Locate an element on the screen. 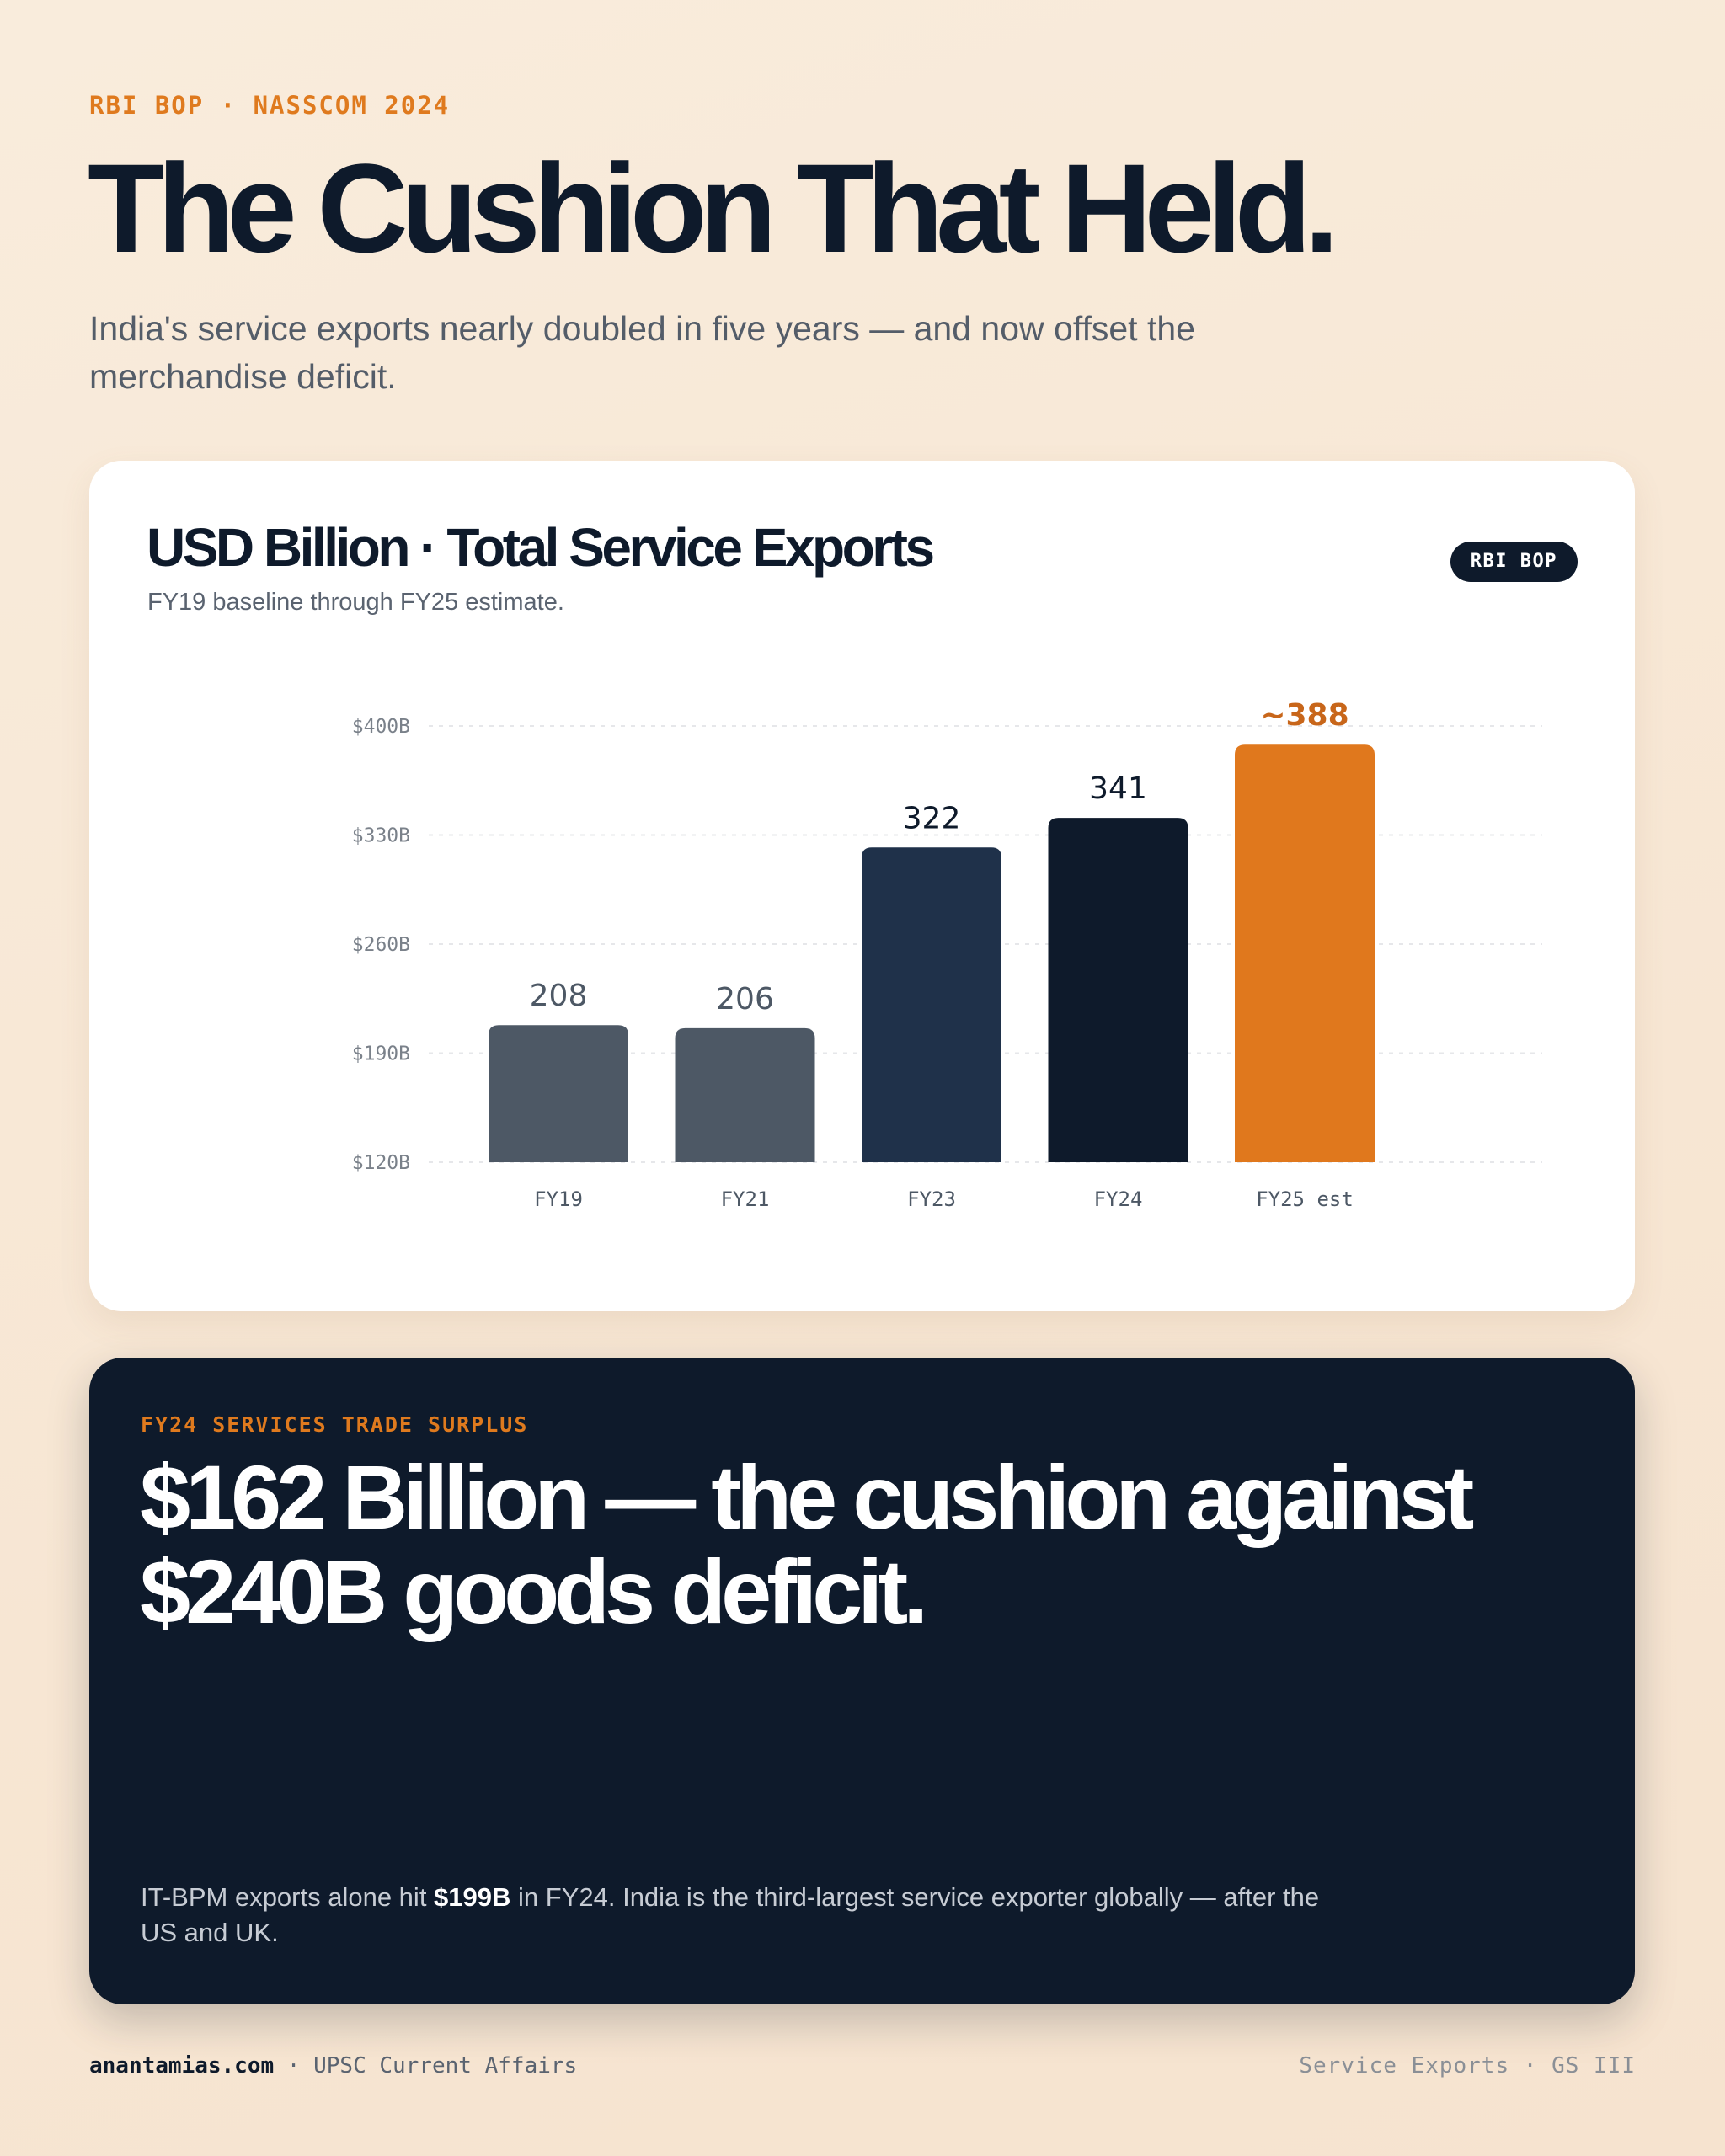 The width and height of the screenshot is (1725, 2156). bar-value-label: ~388 is located at coordinates (1304, 715).